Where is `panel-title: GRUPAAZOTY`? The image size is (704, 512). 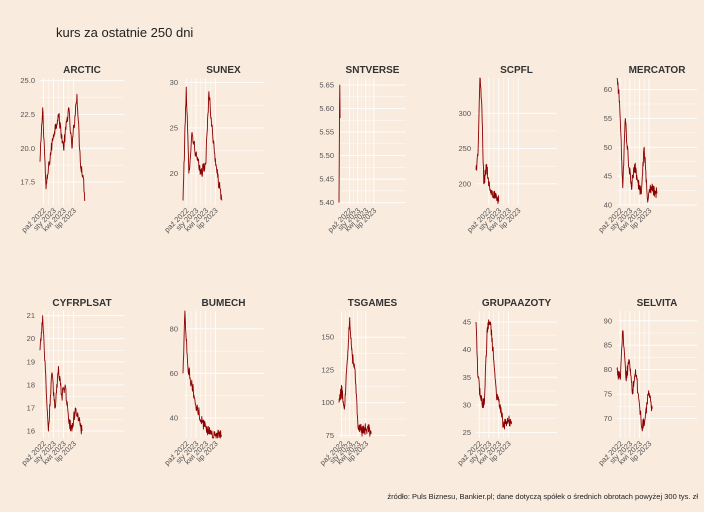
panel-title: GRUPAAZOTY is located at coordinates (517, 303).